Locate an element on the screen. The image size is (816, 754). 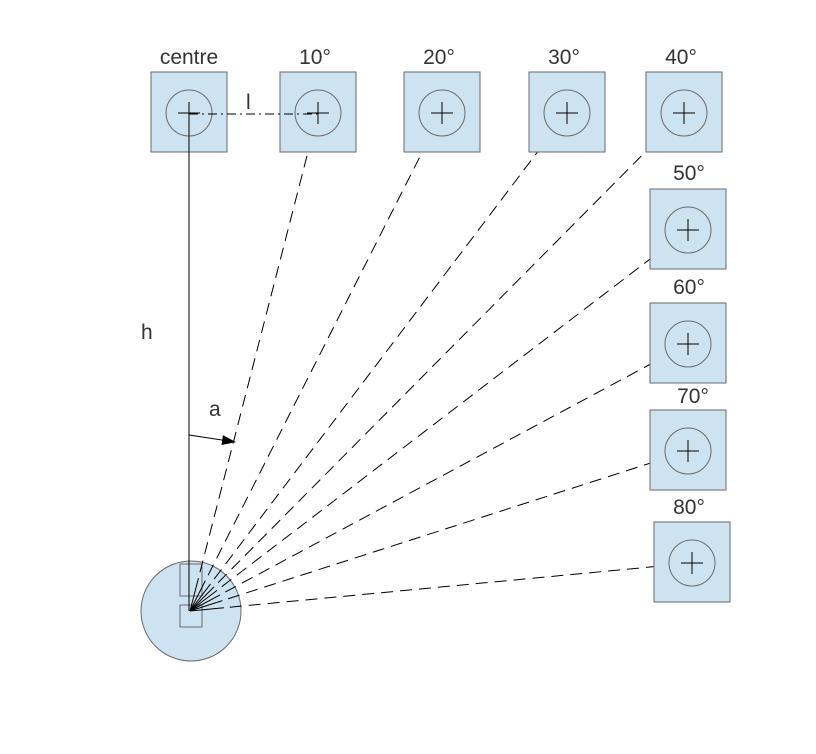
target-60: 60° is located at coordinates (688, 330).